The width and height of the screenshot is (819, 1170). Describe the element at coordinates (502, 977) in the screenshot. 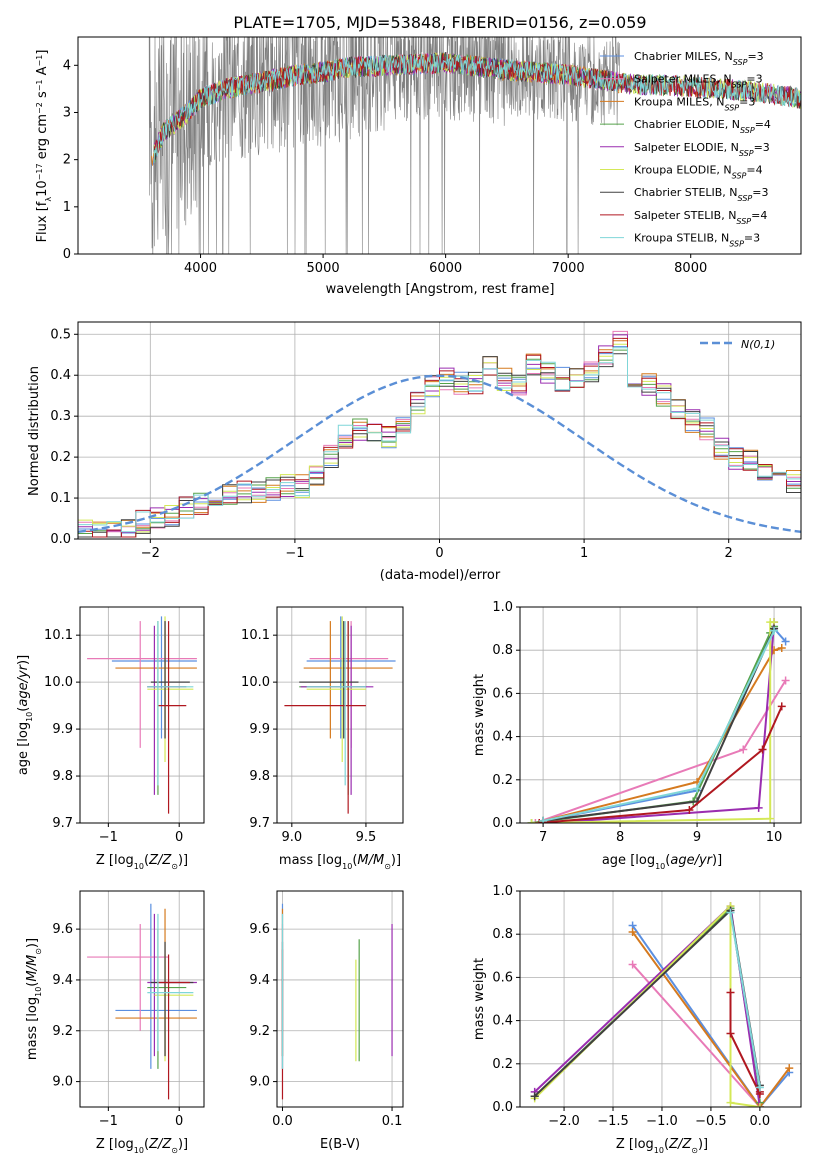

I see `y-tick-label: 0.6` at that location.